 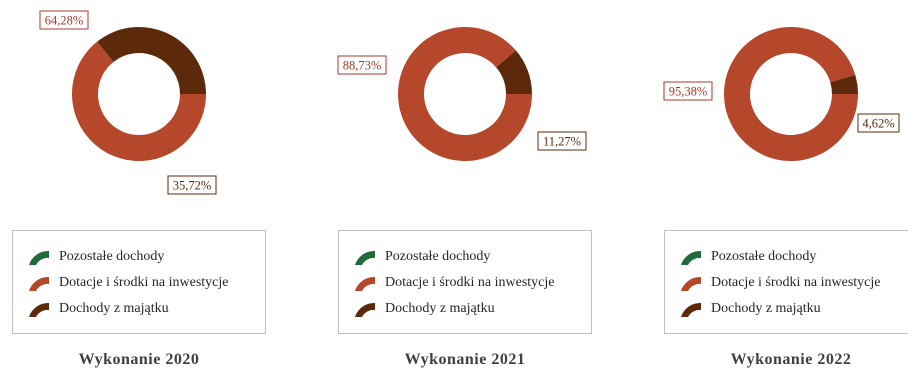 I want to click on donut-chart-2020: 64,28% 35,72%, so click(x=128, y=102).